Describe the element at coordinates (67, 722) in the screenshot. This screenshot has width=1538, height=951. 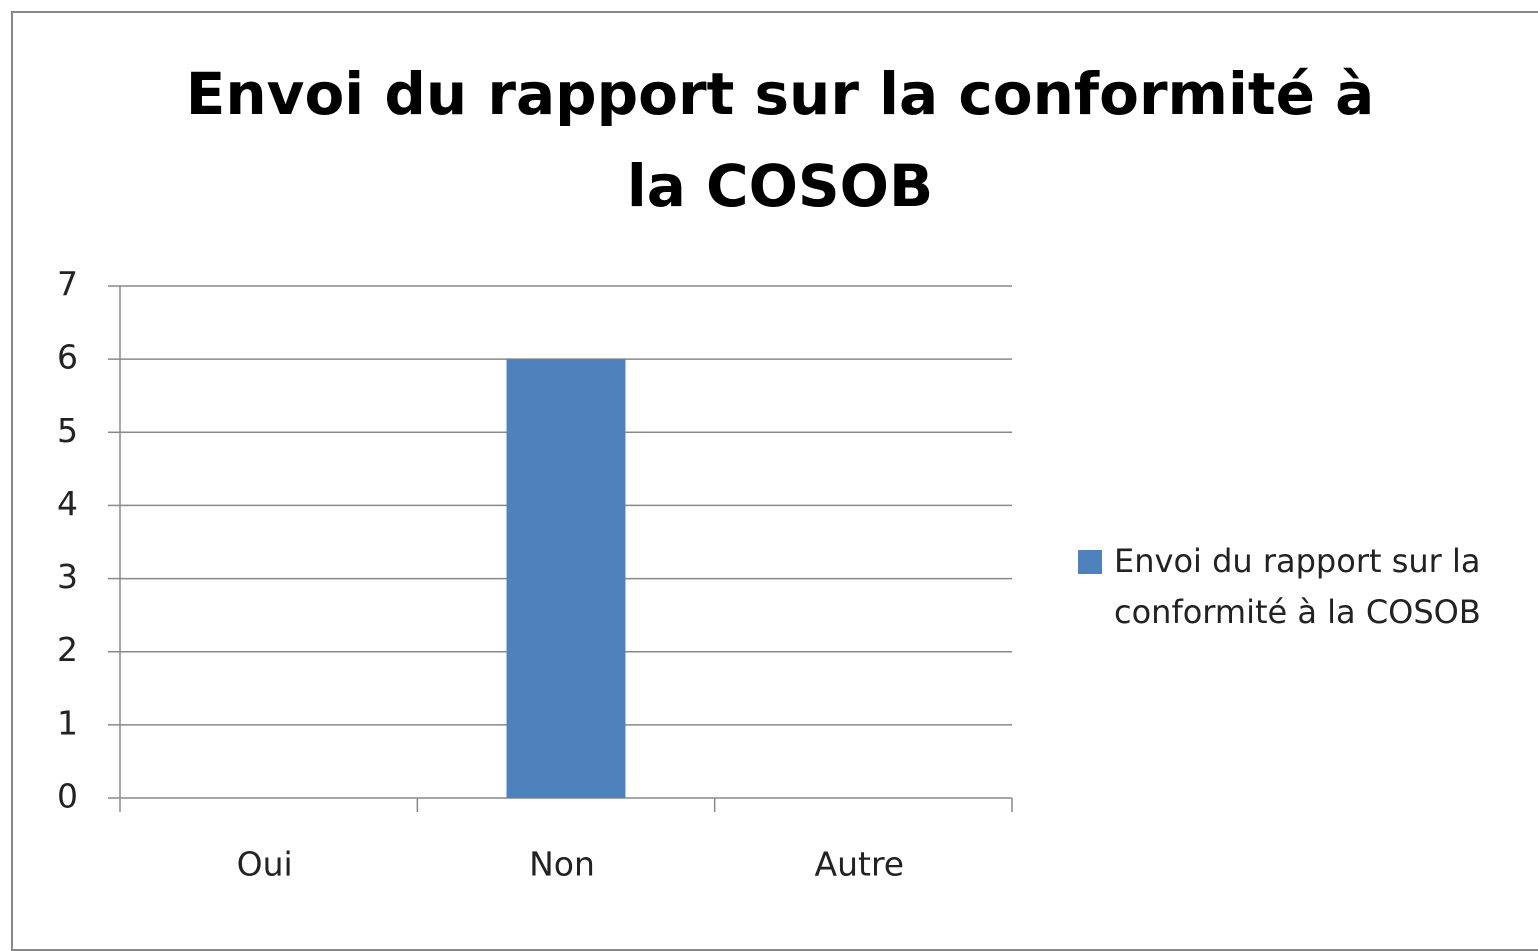
I see `y-tick-label: 1` at that location.